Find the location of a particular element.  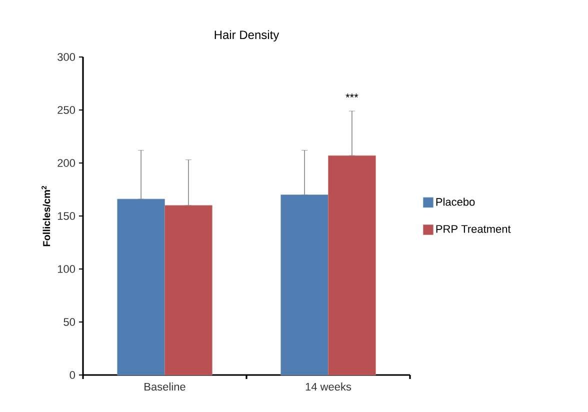

y-tick-label: 150 is located at coordinates (67, 216).